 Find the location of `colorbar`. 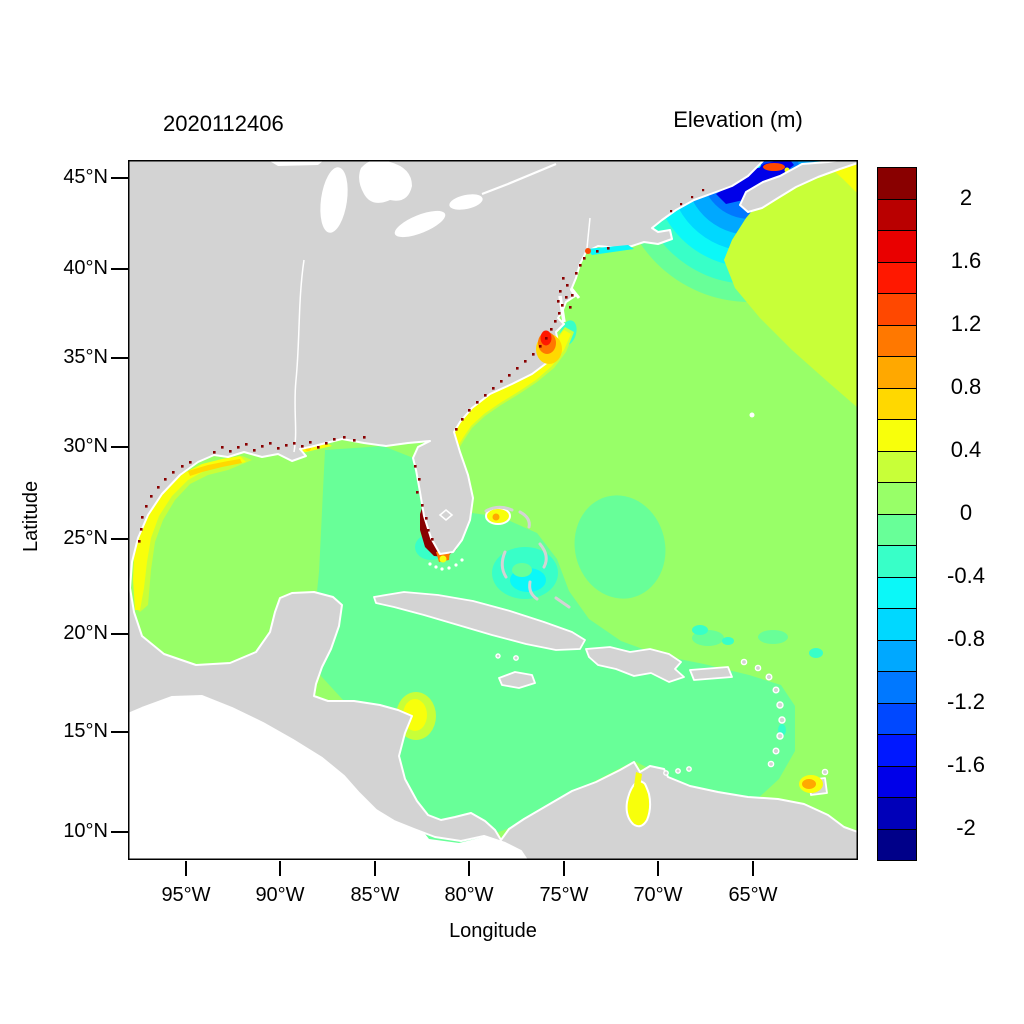

colorbar is located at coordinates (897, 514).